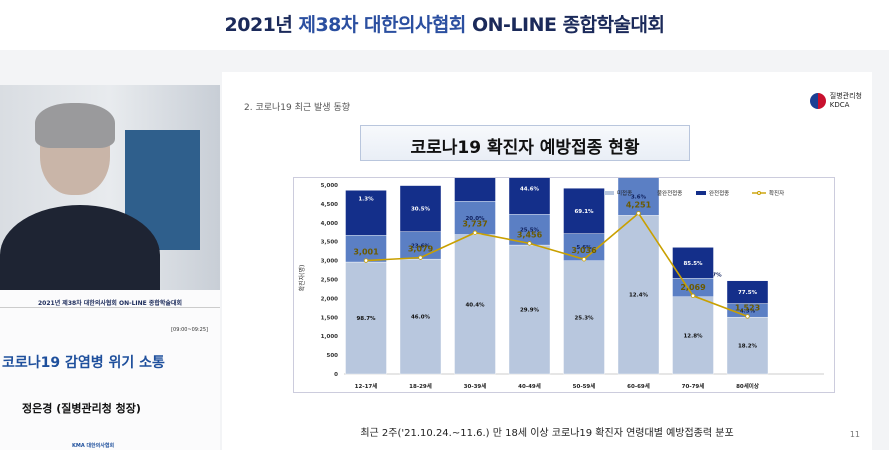 Image resolution: width=889 pixels, height=450 pixels. What do you see at coordinates (366, 319) in the screenshot?
I see `segment-label: 98.7%` at bounding box center [366, 319].